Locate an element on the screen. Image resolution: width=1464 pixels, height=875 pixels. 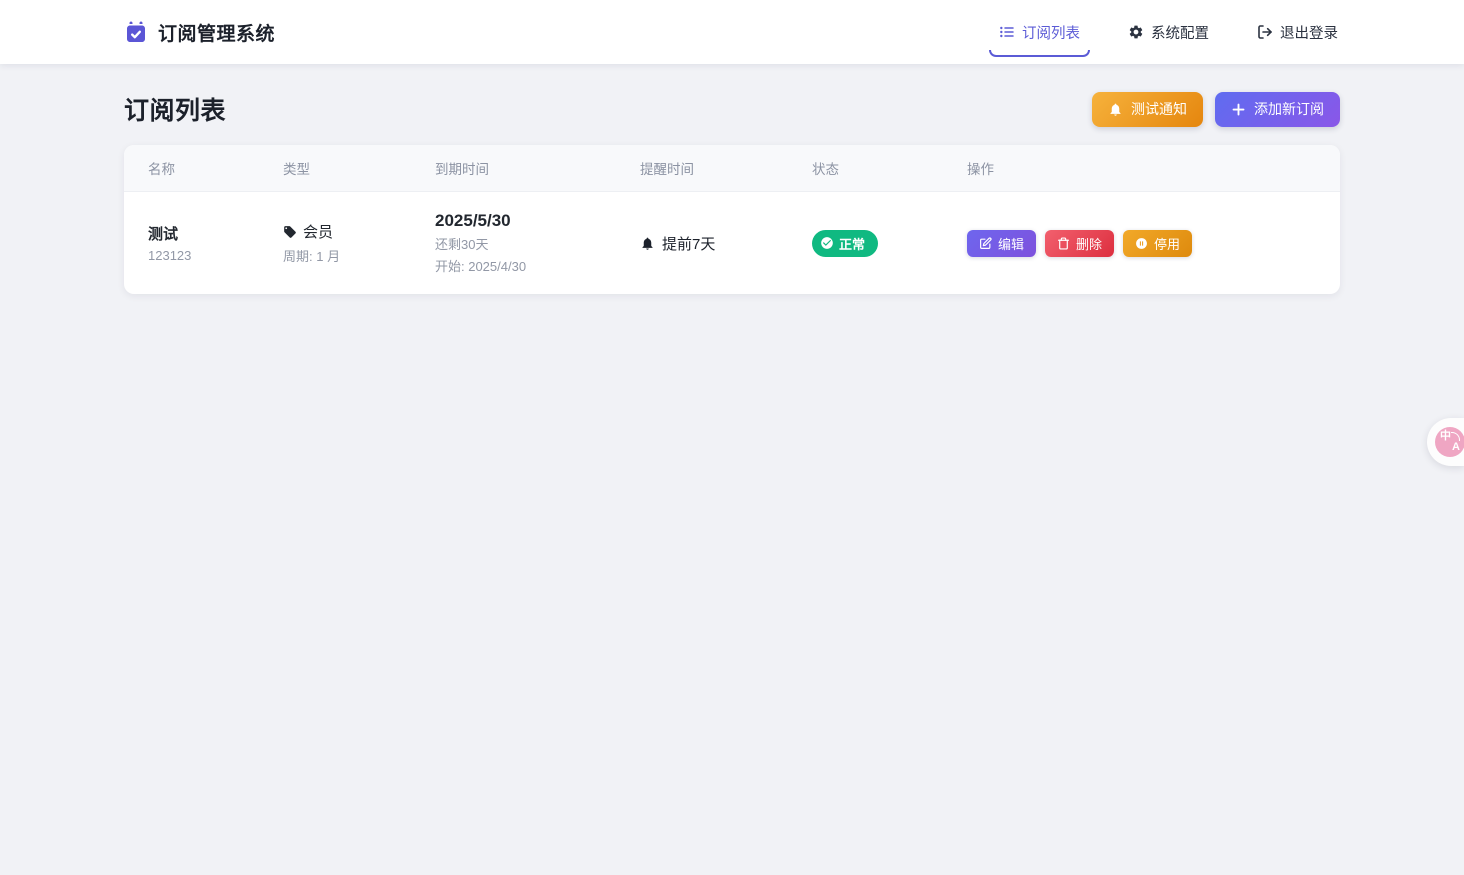
nav-label: 订阅列表 is located at coordinates (1051, 33).